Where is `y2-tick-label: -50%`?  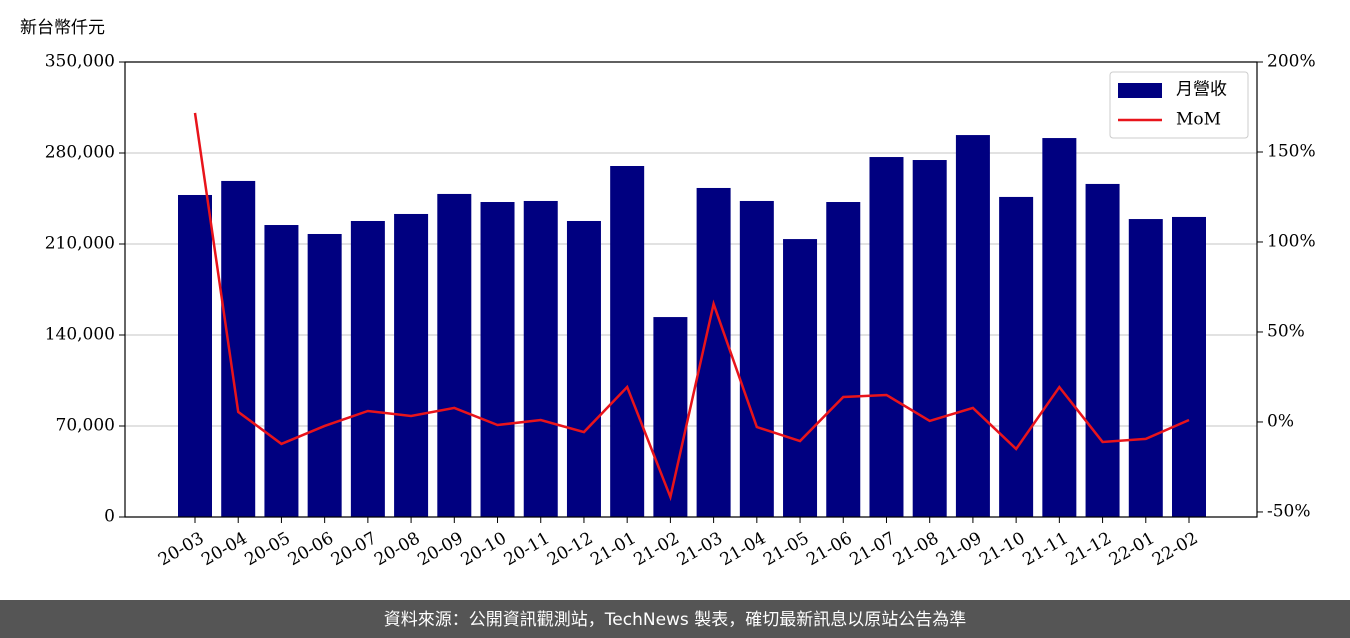
y2-tick-label: -50% is located at coordinates (1289, 511).